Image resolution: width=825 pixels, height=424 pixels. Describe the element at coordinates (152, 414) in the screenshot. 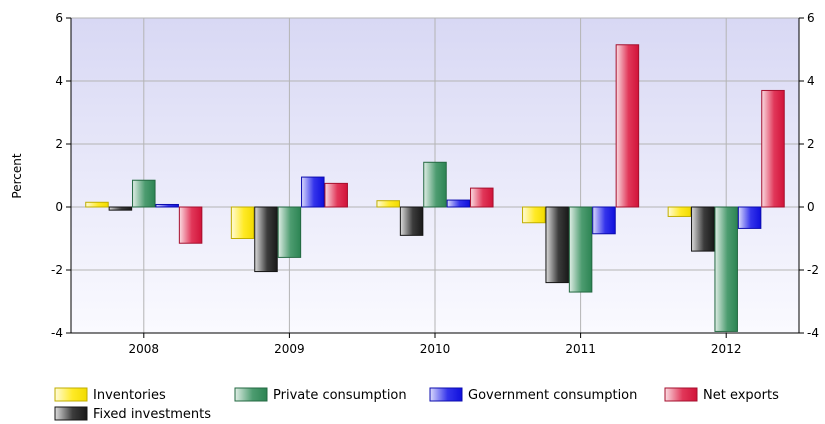

I see `legend-label: Fixed investments` at that location.